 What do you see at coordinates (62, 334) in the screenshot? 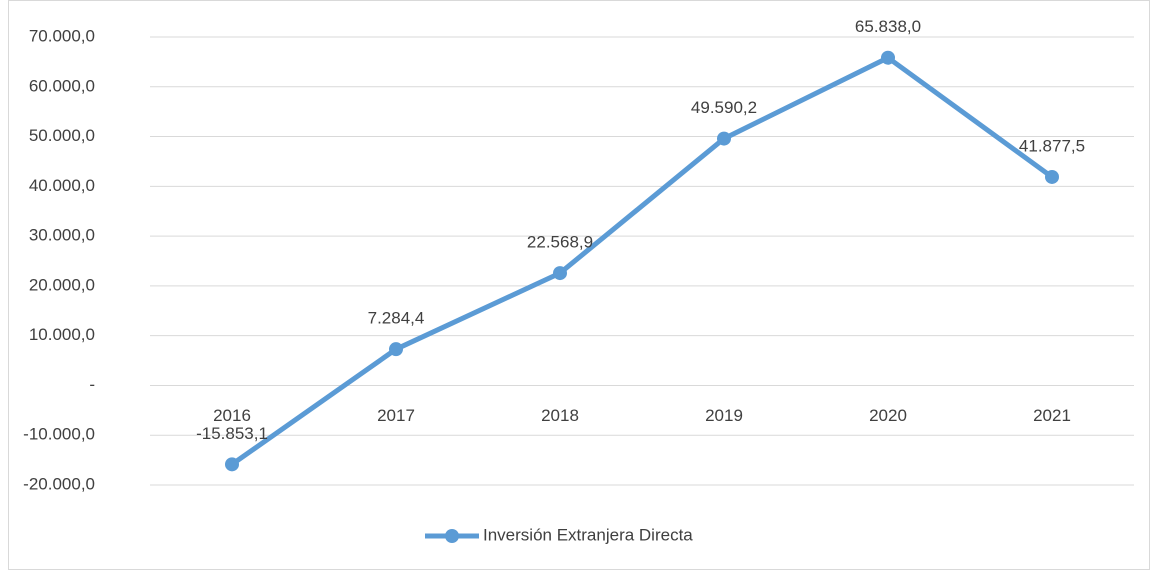
I see `y-tick-label: 10.000,0` at bounding box center [62, 334].